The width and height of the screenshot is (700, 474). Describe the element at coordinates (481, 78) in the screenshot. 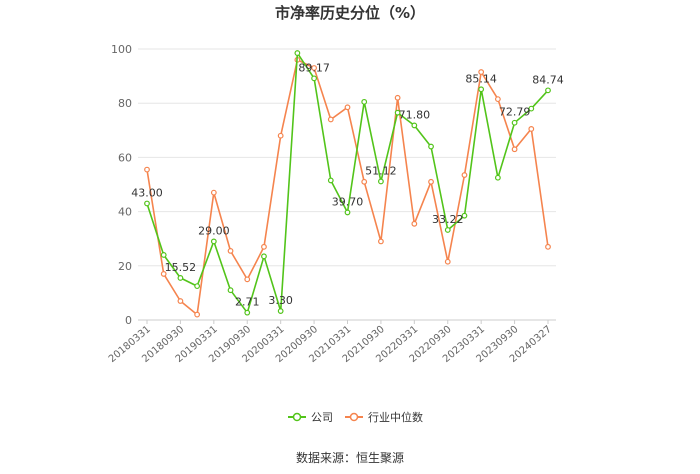

I see `data-label: 85.14` at that location.